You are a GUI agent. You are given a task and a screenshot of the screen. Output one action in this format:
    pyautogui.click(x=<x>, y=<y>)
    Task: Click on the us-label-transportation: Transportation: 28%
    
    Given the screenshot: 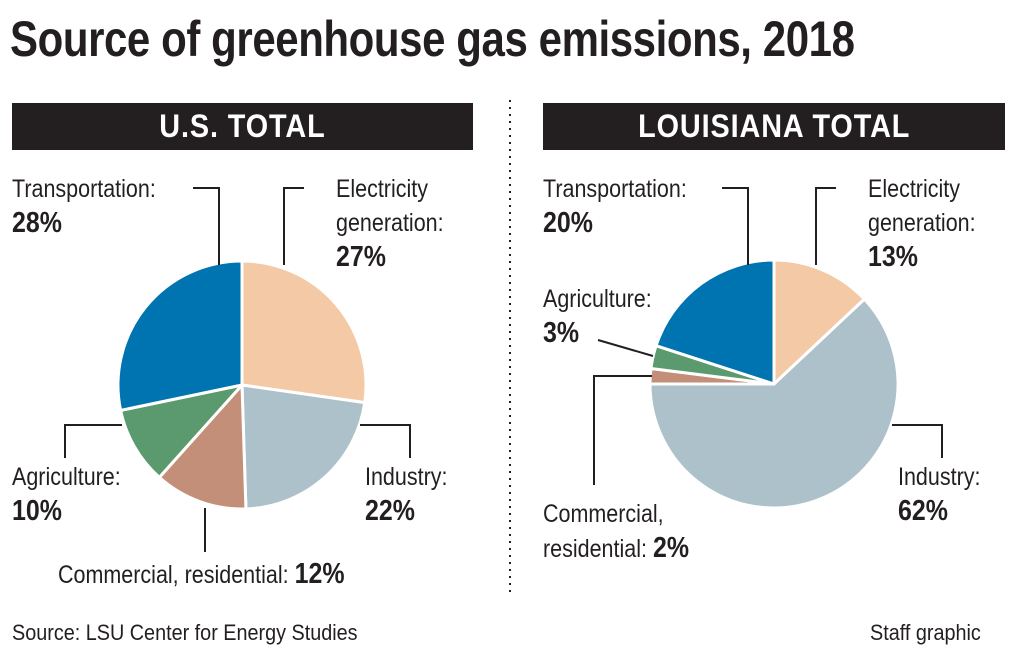 What is the action you would take?
    pyautogui.click(x=84, y=207)
    